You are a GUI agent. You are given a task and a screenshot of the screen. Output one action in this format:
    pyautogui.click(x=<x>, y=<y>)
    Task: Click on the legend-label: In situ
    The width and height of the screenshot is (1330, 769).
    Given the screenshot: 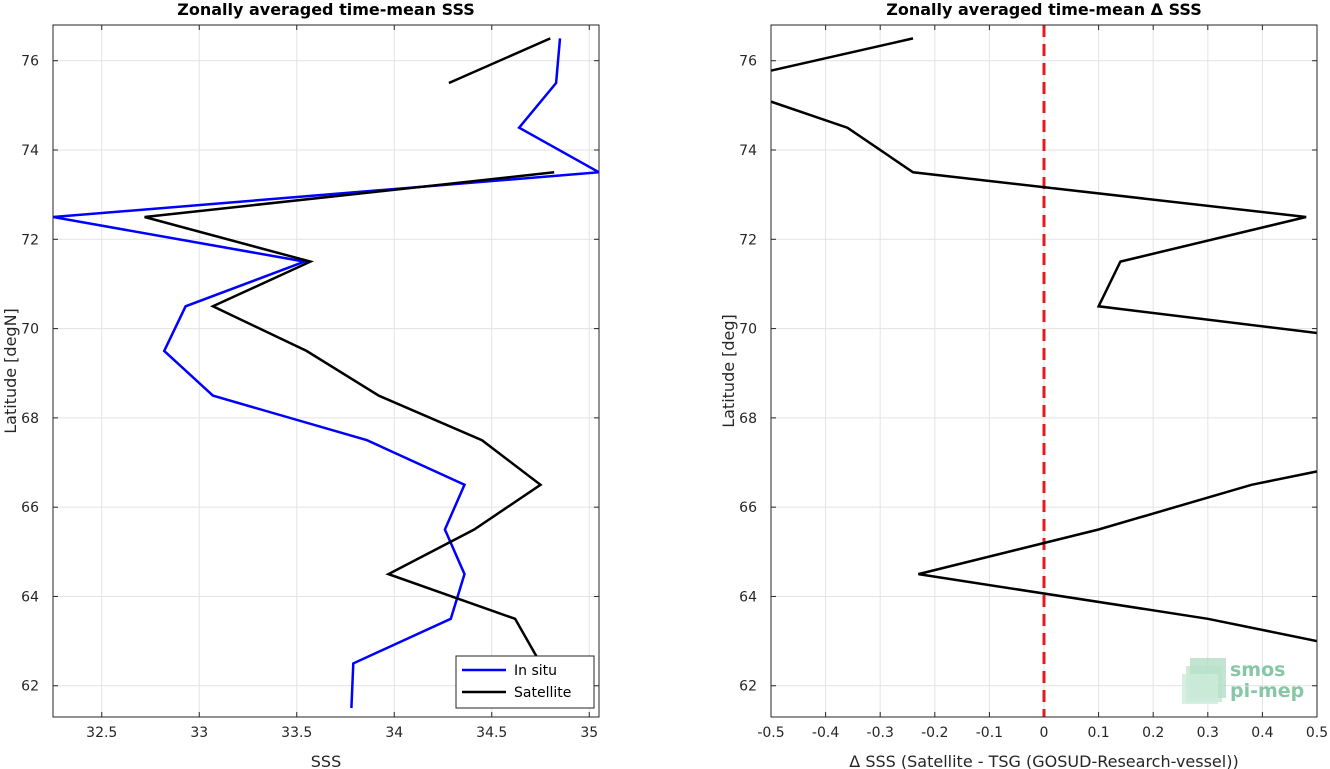 What is the action you would take?
    pyautogui.click(x=535, y=671)
    